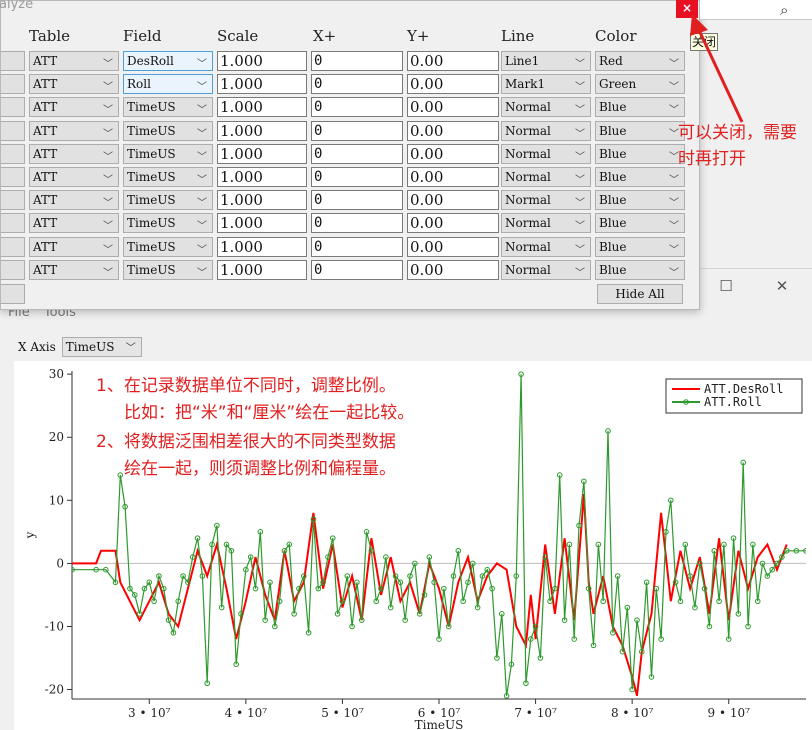 The height and width of the screenshot is (730, 812). What do you see at coordinates (168, 84) in the screenshot?
I see `field-select: Roll ﹀` at bounding box center [168, 84].